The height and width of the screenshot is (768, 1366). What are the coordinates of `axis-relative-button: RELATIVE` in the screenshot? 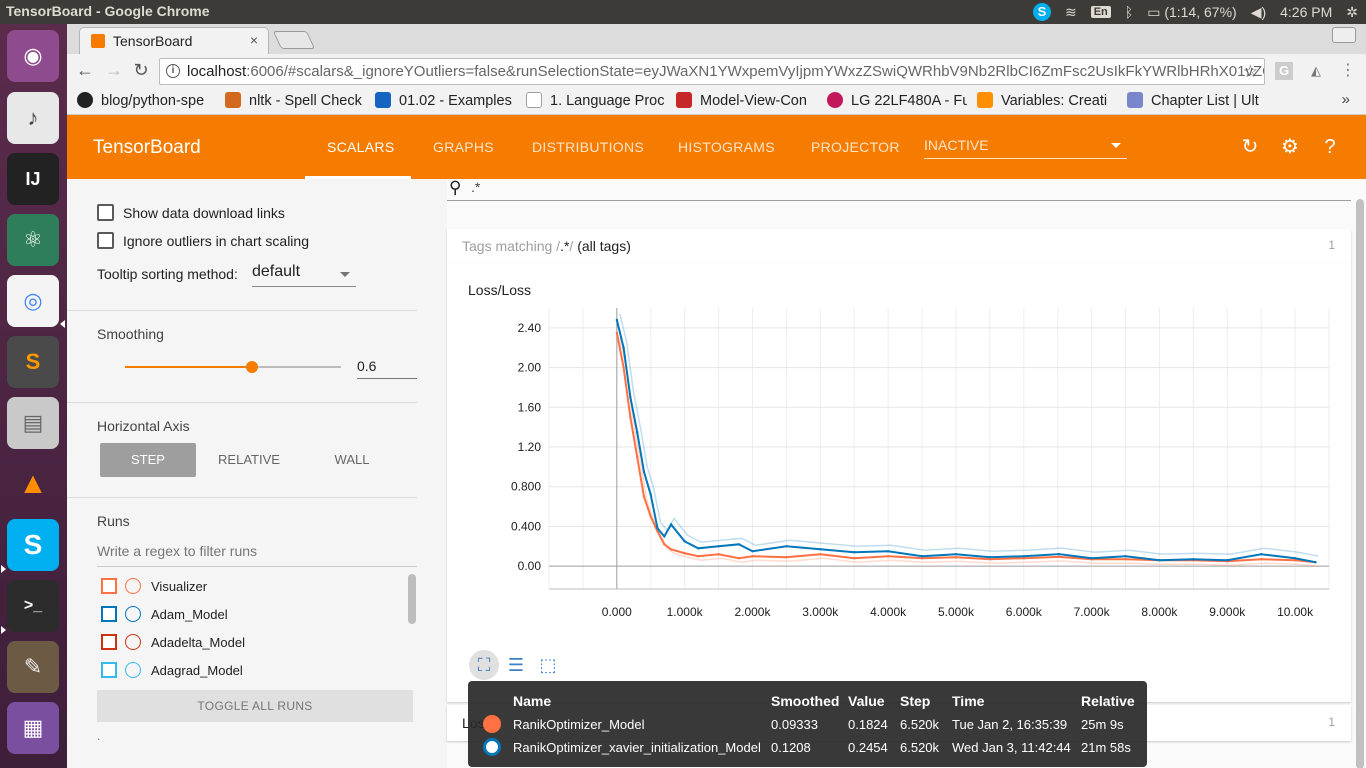 It's located at (249, 459).